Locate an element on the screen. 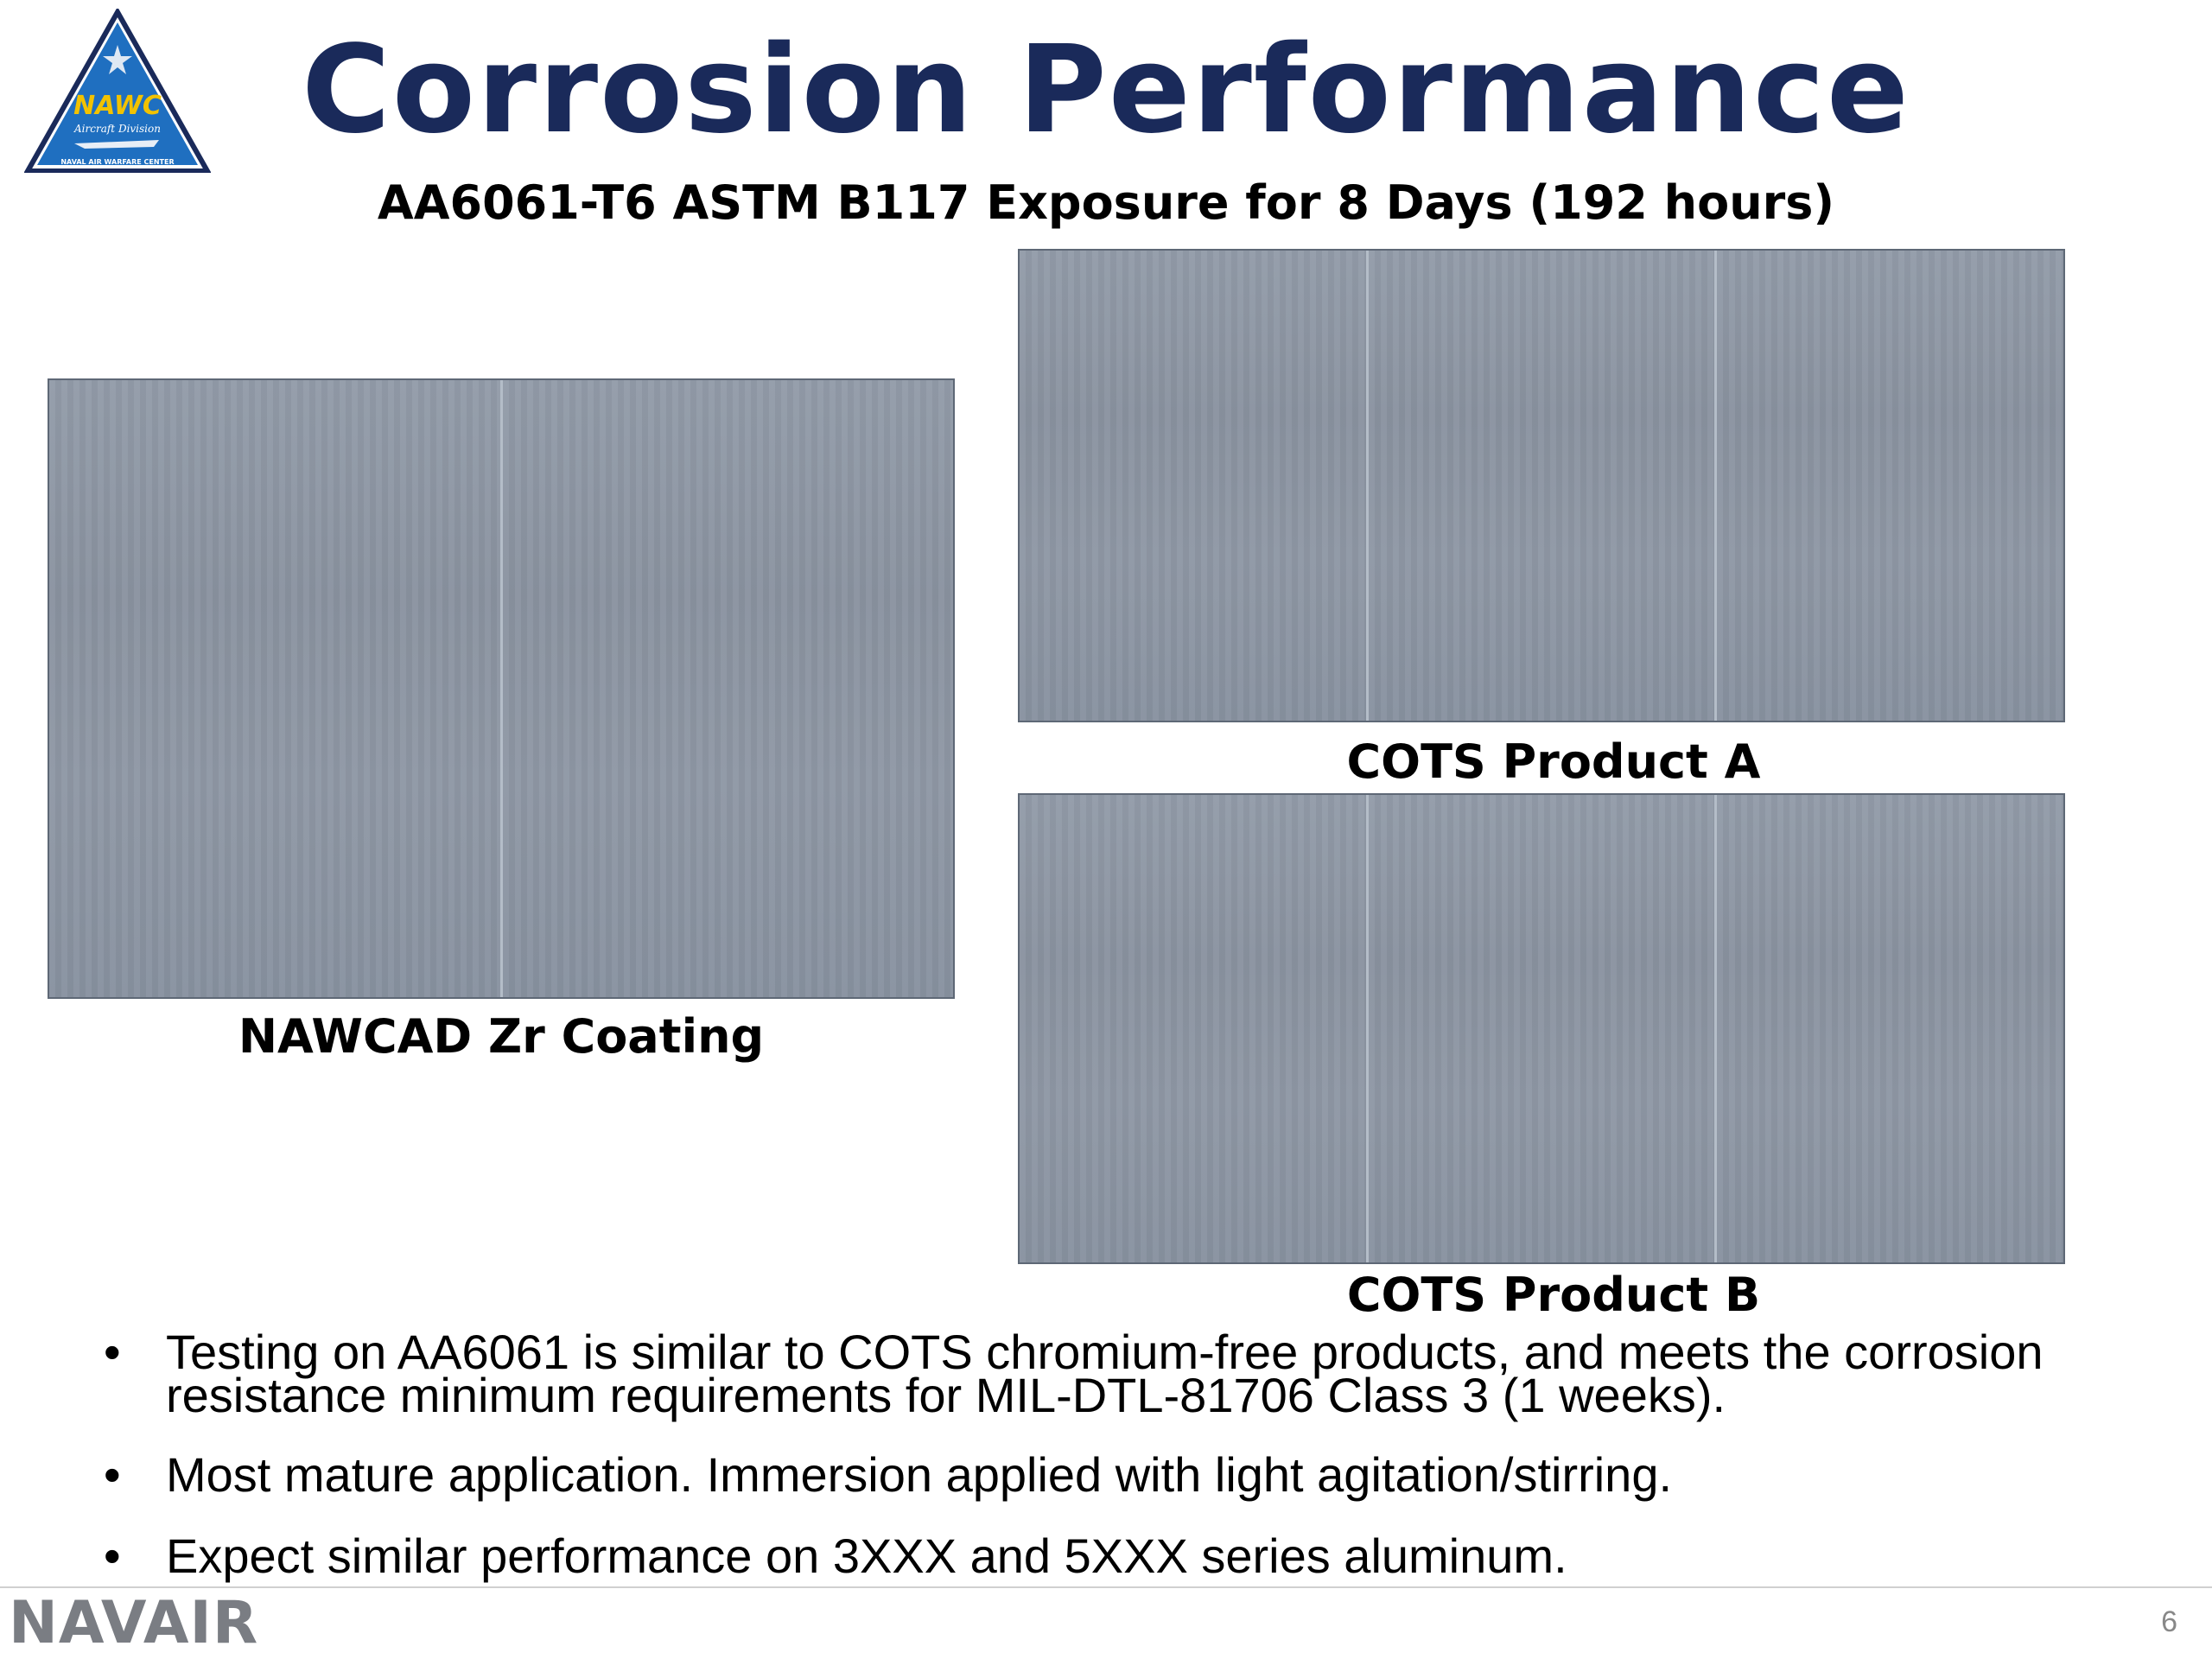  logo-division-text: Aircraft Division is located at coordinates (117, 129).